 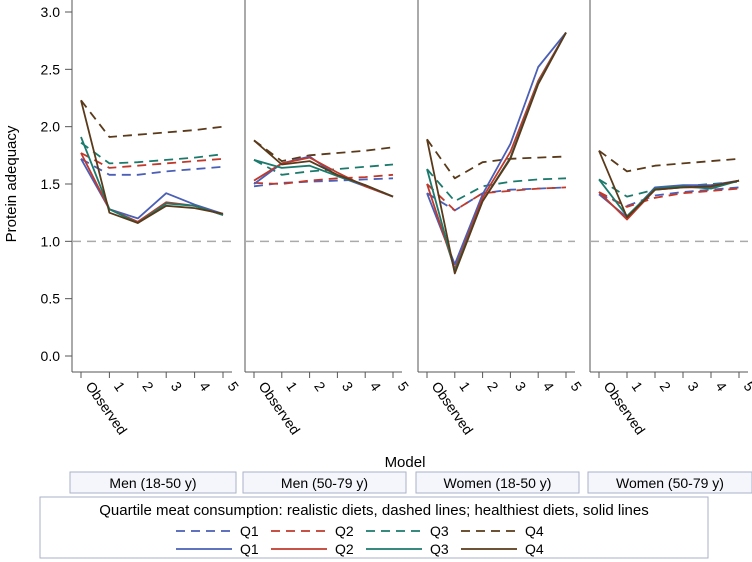 I want to click on y-tick-label: 2.0, so click(x=51, y=127).